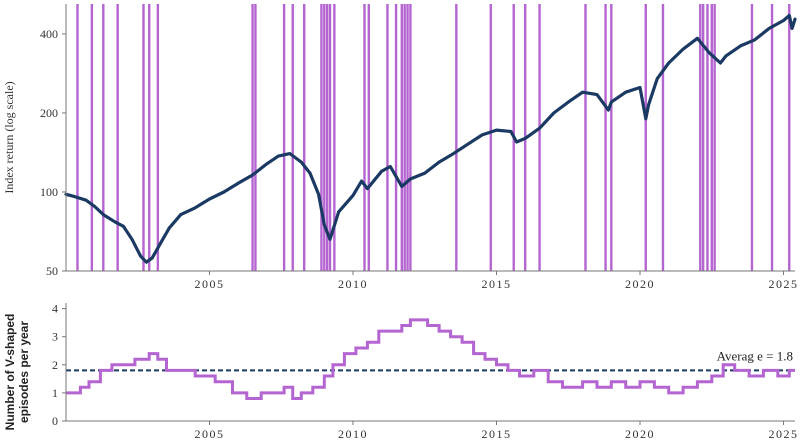 The image size is (800, 443). What do you see at coordinates (59, 365) in the screenshot?
I see `bottom-y-ticks: 0 1 2 3 4` at bounding box center [59, 365].